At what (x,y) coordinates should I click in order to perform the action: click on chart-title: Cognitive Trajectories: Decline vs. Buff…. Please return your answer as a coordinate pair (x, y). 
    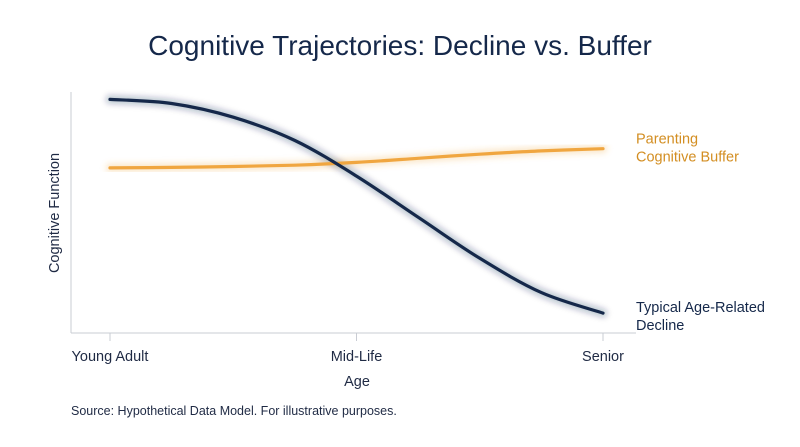
    Looking at the image, I should click on (400, 45).